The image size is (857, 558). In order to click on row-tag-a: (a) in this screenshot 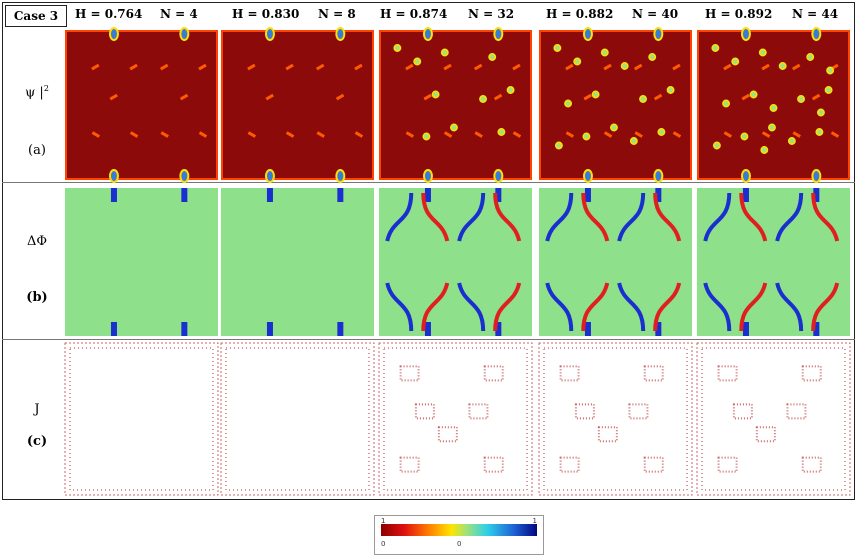, I will do `click(37, 150)`.